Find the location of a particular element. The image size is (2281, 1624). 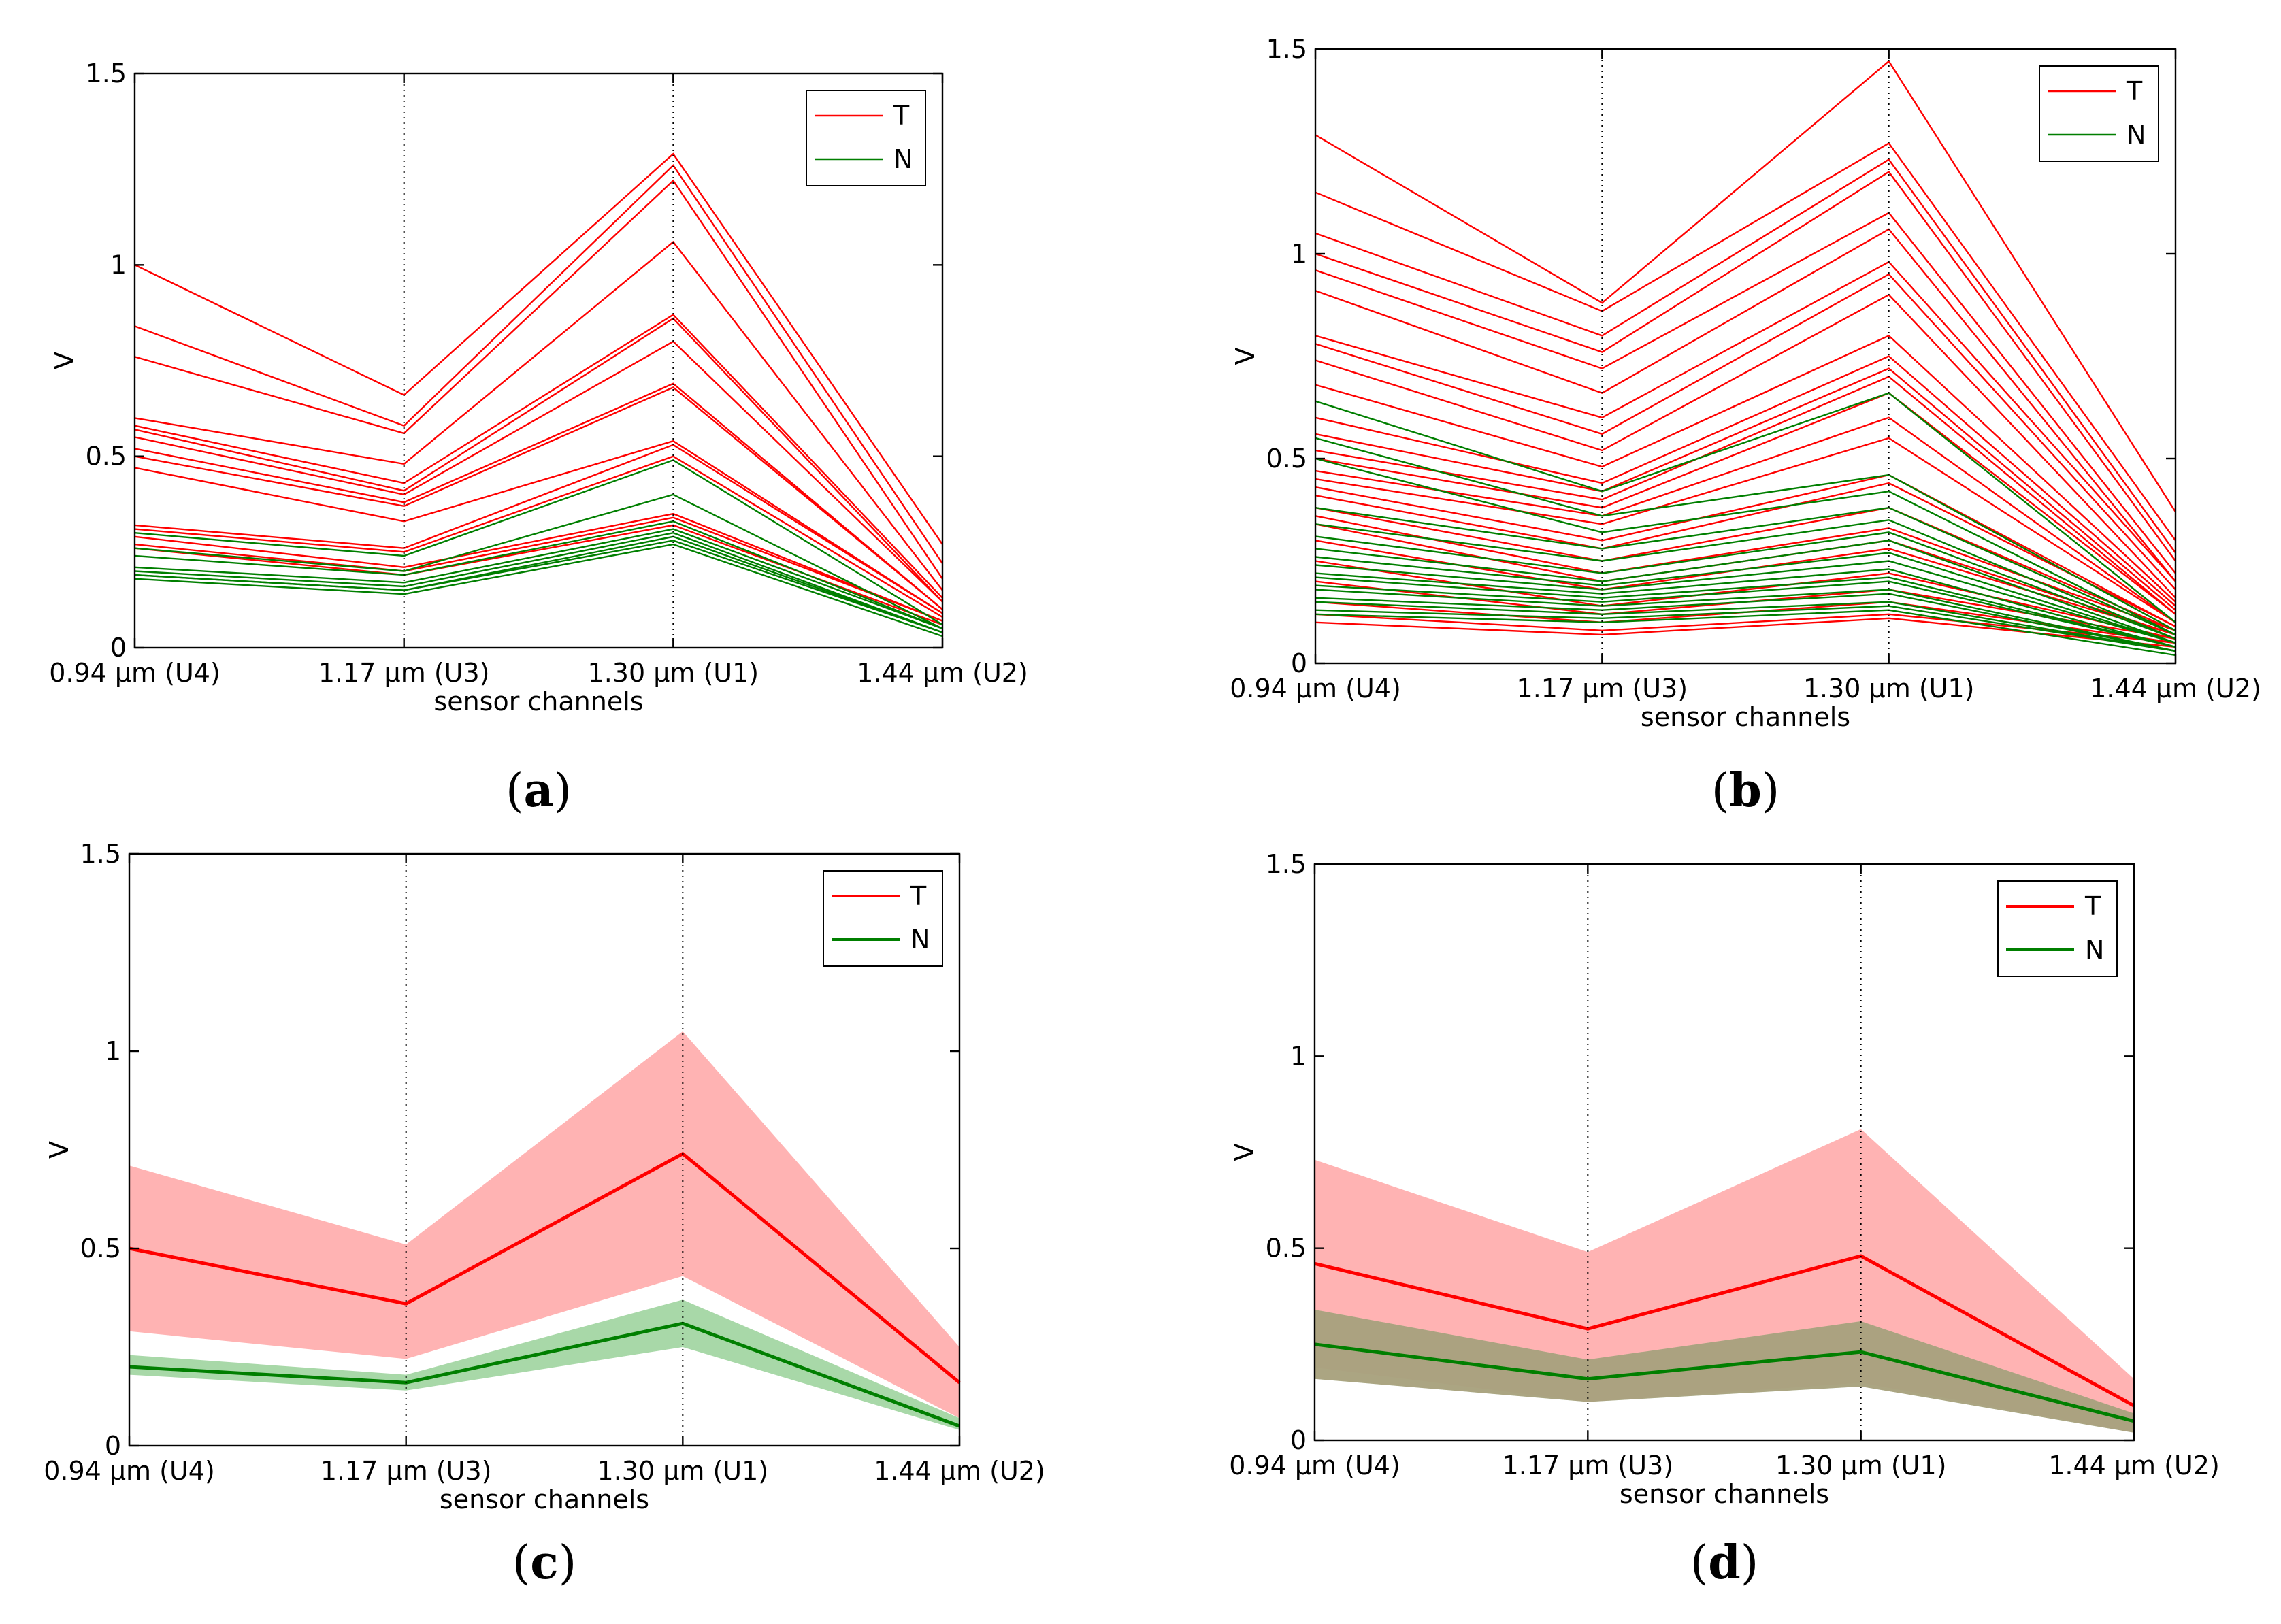

mean-line-N is located at coordinates (1725, 1382).